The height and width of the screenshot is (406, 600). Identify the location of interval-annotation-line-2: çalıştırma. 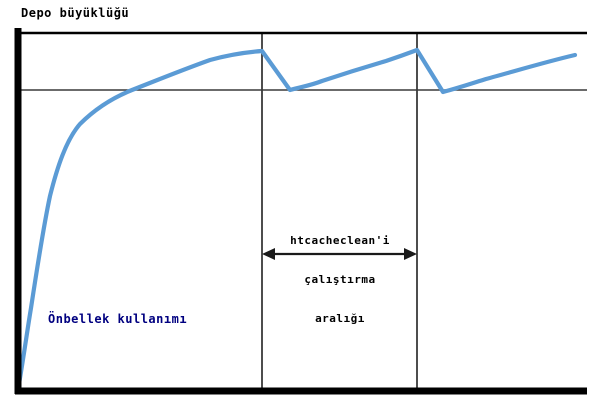
(340, 279).